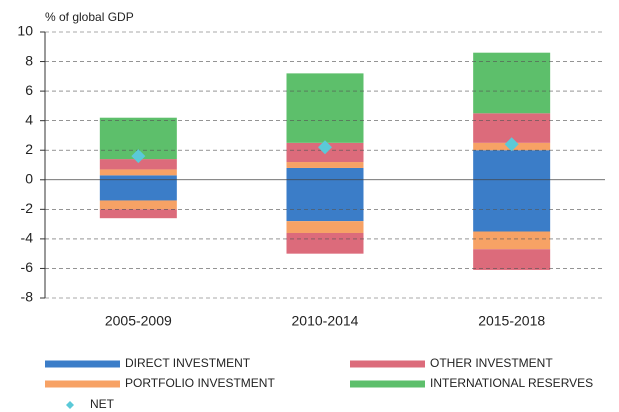 This screenshot has width=619, height=412. I want to click on legend-marker, so click(70, 405).